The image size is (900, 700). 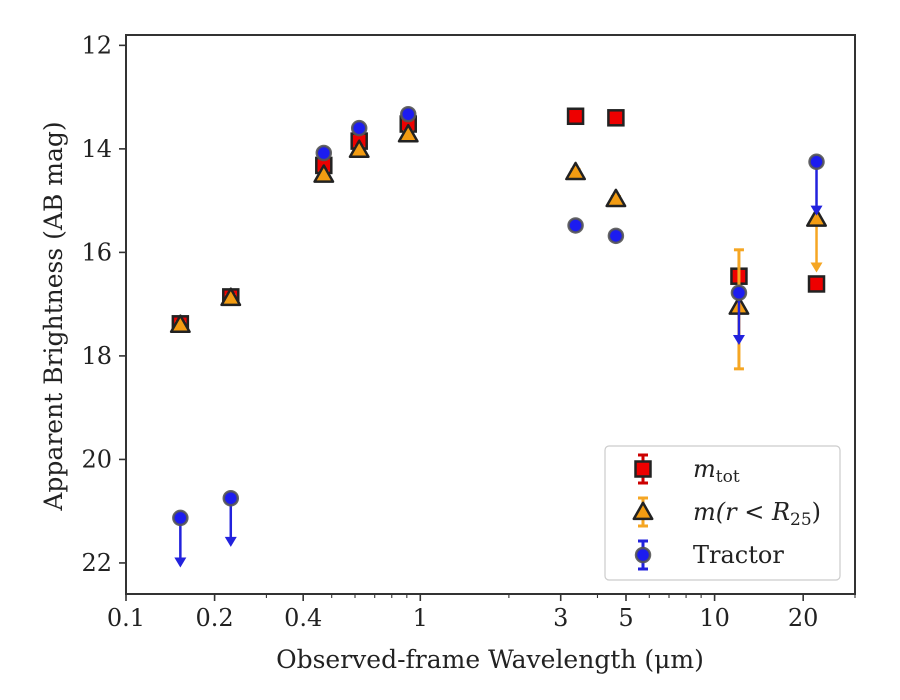 I want to click on y-tick-label: 22, so click(x=96, y=563).